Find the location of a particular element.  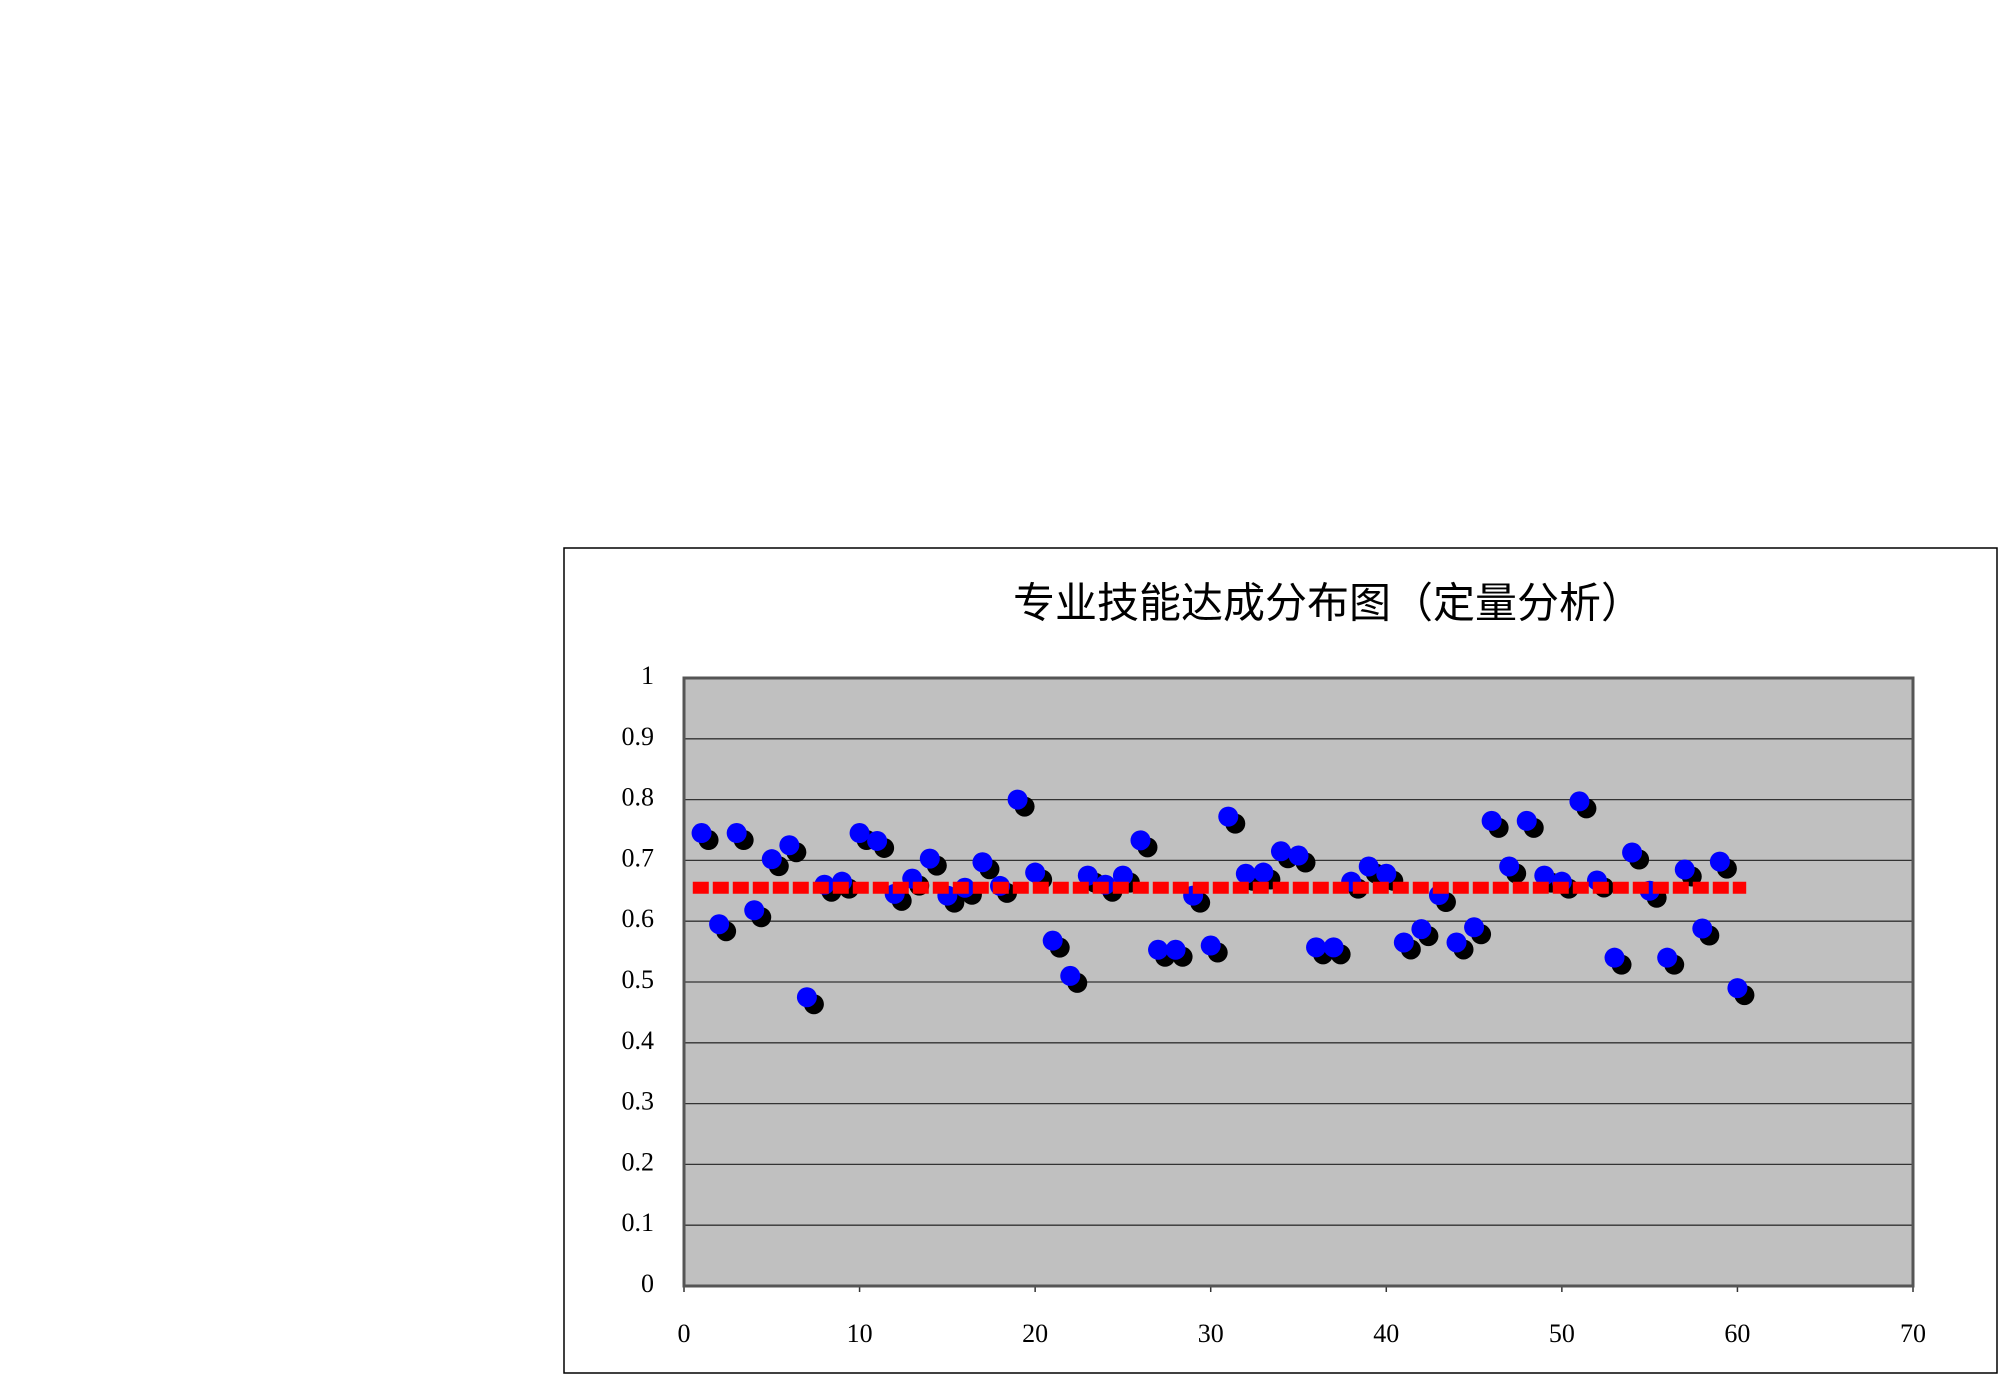

x-tick-label: 40 is located at coordinates (1386, 1333).